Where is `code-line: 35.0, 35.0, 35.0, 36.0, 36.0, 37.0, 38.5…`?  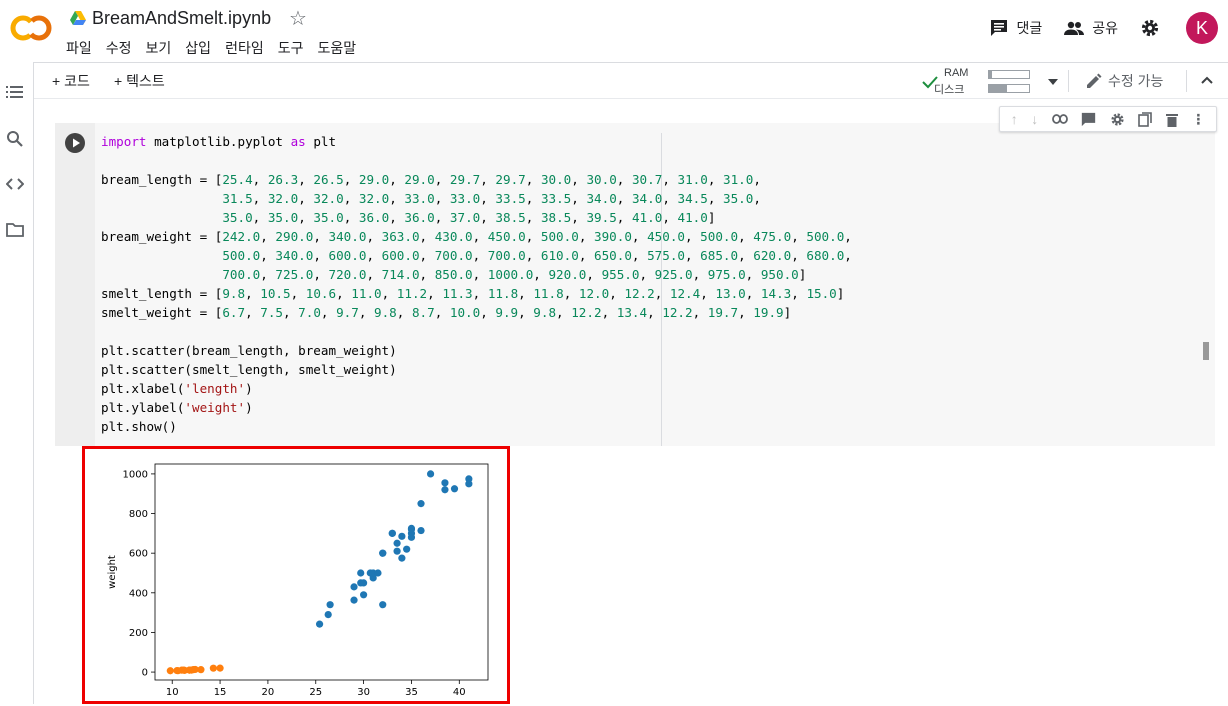
code-line: 35.0, 35.0, 35.0, 36.0, 36.0, 37.0, 38.5… is located at coordinates (469, 217).